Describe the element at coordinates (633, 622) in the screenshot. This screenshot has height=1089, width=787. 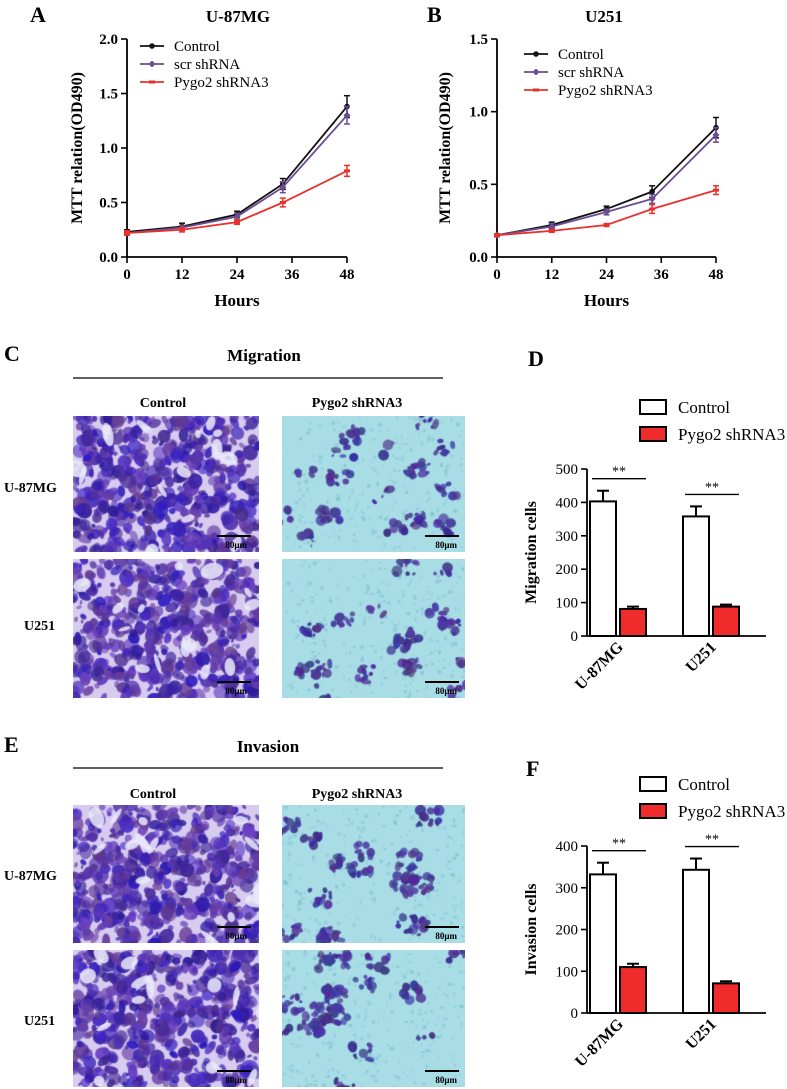
I see `bar-pygo2-shrna3` at that location.